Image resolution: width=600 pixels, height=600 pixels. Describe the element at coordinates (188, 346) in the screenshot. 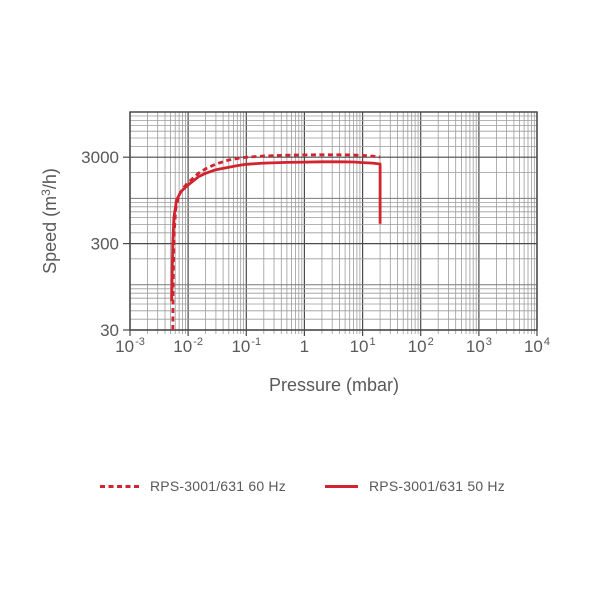

I see `x-tick-label: 10⁻²` at that location.